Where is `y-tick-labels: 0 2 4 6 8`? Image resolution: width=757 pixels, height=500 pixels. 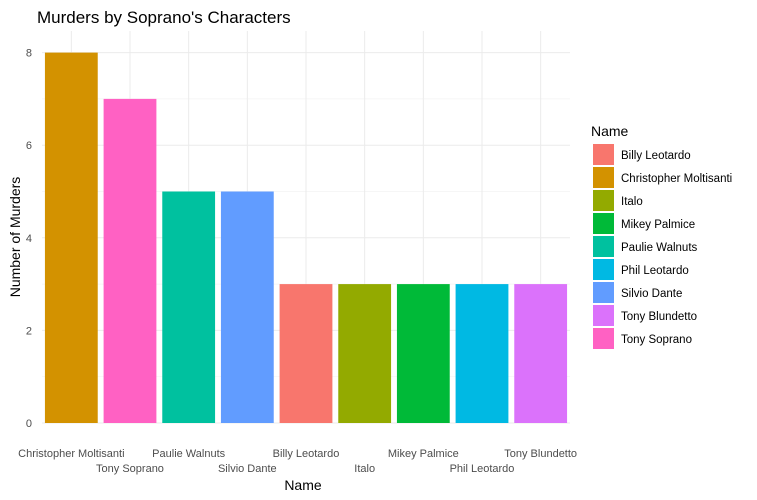 y-tick-labels: 0 2 4 6 8 is located at coordinates (29, 239).